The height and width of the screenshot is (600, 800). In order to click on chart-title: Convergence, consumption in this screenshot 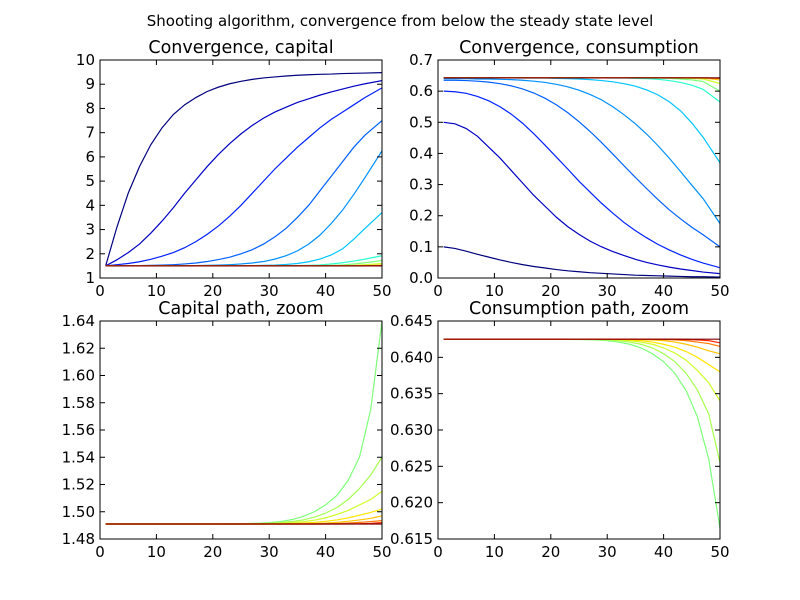, I will do `click(579, 48)`.